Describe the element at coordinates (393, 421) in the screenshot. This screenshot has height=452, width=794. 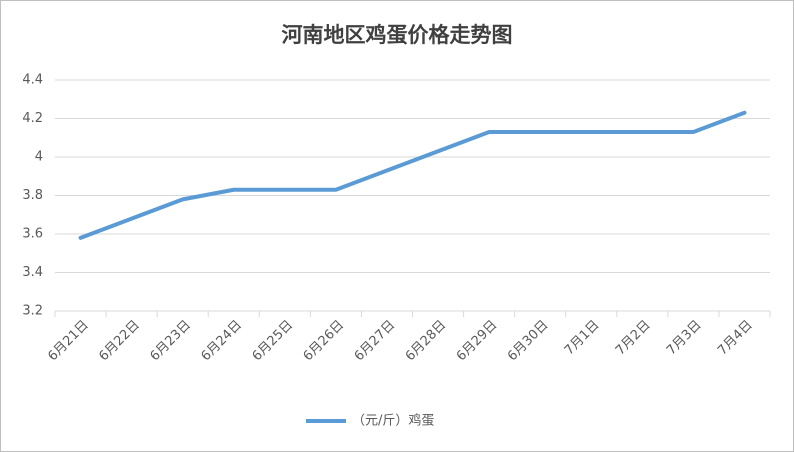
I see `legend-label: （元/斤）鸡蛋` at that location.